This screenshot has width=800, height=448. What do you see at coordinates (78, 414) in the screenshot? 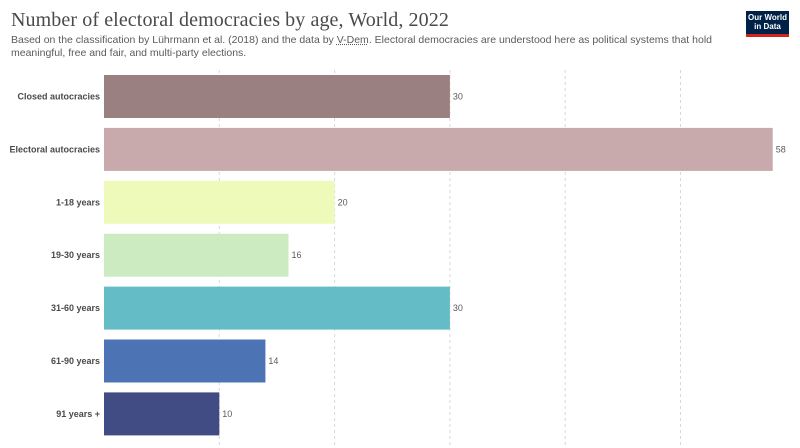
I see `category-label-91-years: 91 years +` at bounding box center [78, 414].